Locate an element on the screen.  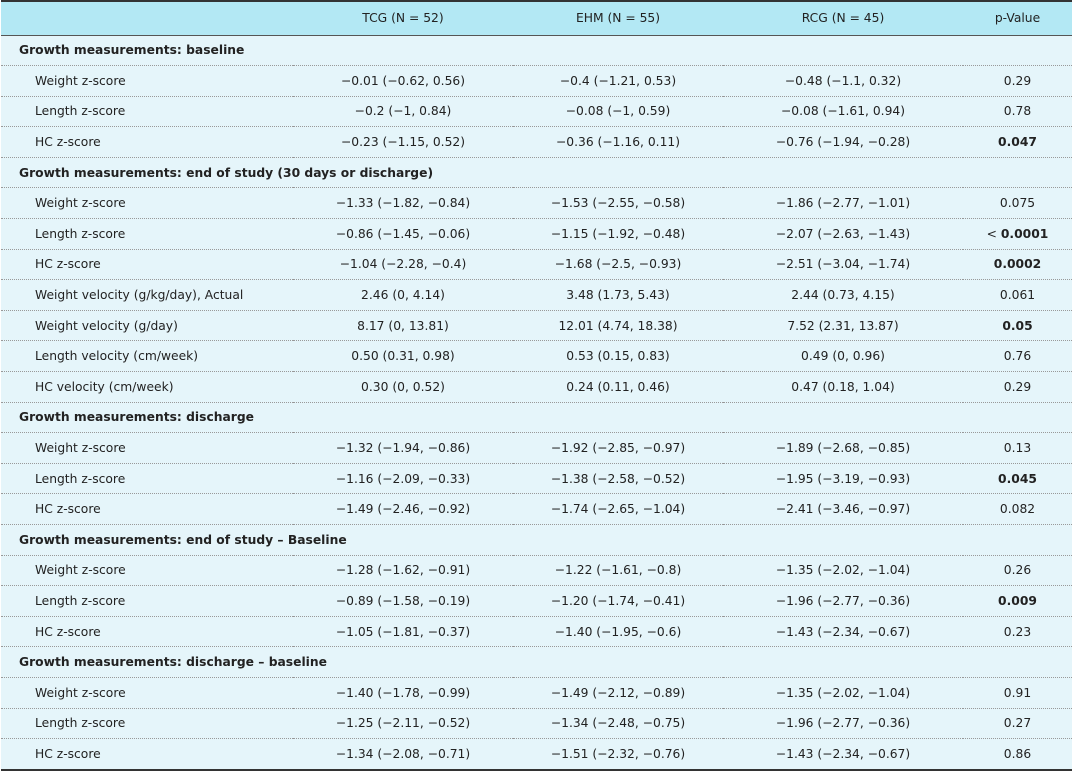
ehm-value: −1.40 (−1.95, −0.6) is located at coordinates (618, 632).